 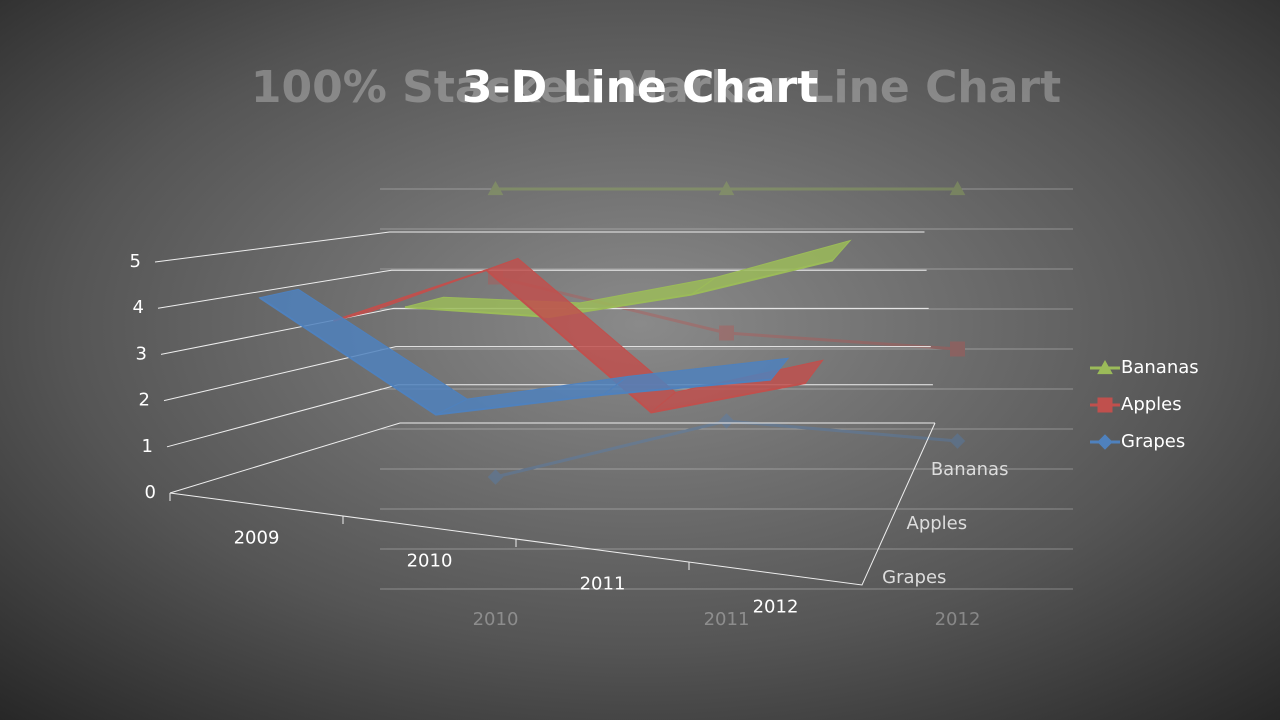 What do you see at coordinates (147, 446) in the screenshot?
I see `y-tick-label: 1` at bounding box center [147, 446].